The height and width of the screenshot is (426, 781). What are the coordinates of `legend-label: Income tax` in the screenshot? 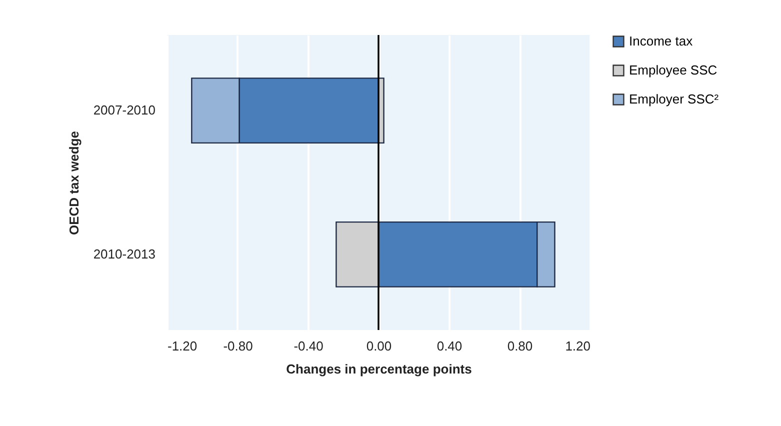 It's located at (661, 41).